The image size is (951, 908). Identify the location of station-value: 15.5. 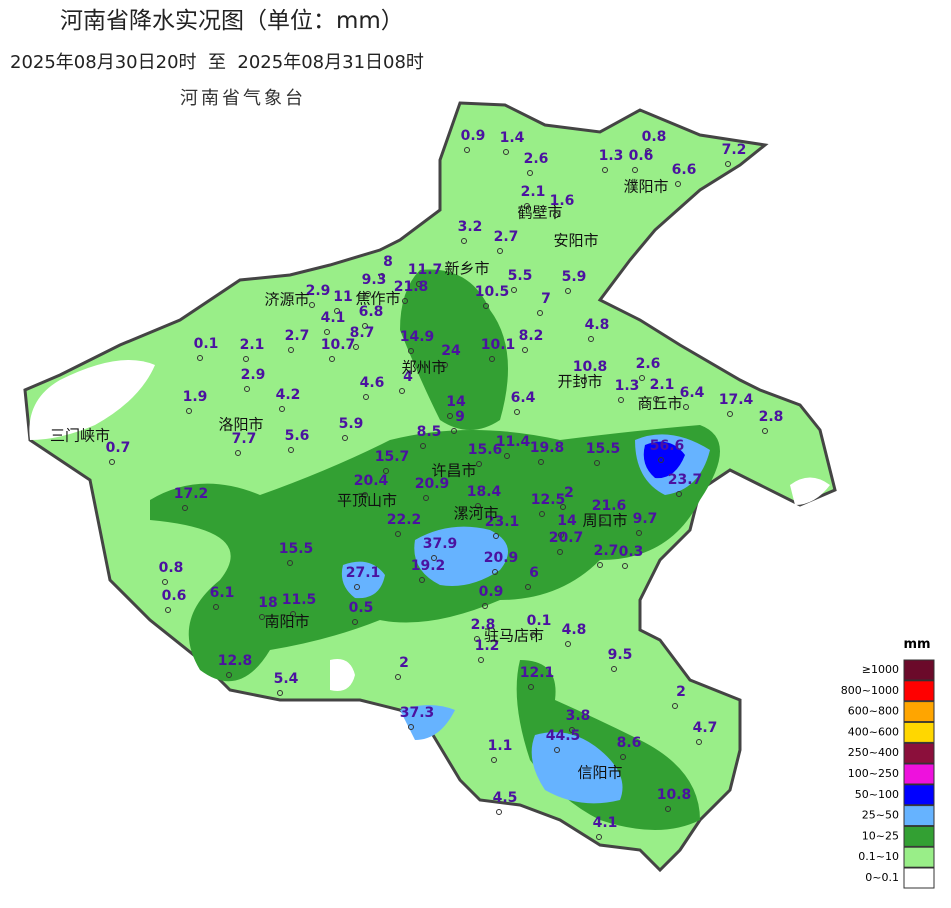
(603, 449).